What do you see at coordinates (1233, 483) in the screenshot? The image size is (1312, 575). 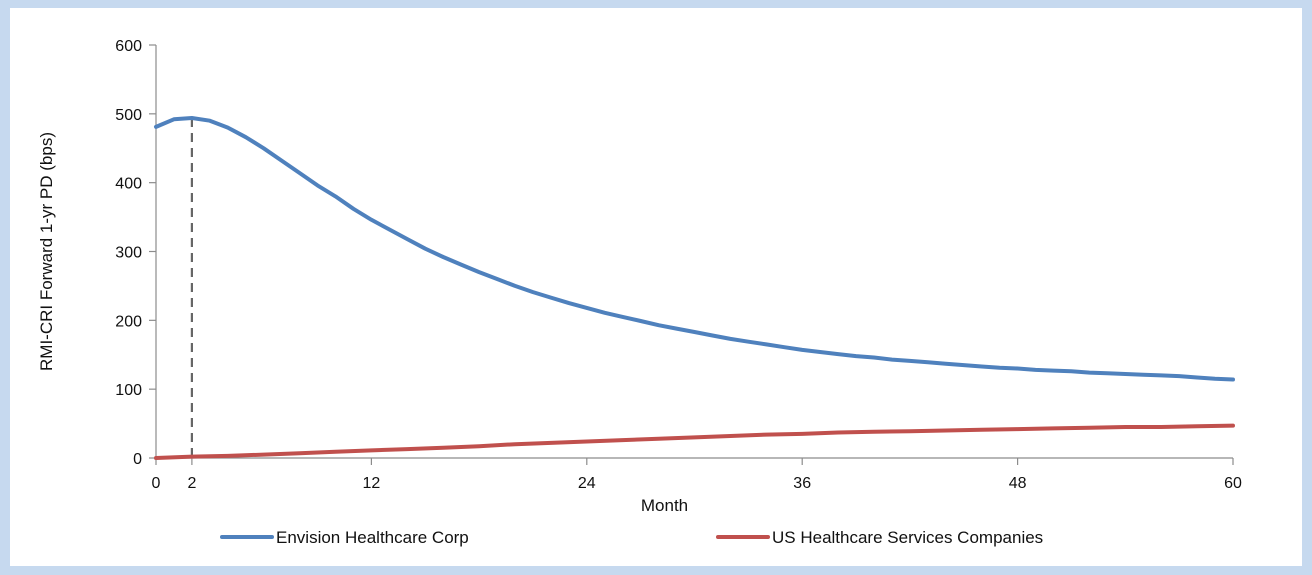 I see `x-tick-label: 60` at bounding box center [1233, 483].